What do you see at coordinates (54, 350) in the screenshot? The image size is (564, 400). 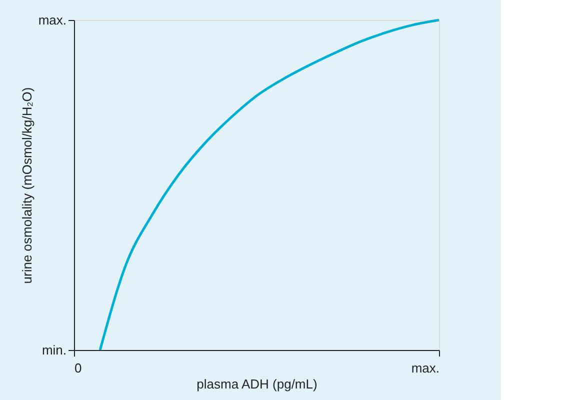 I see `text: min.` at bounding box center [54, 350].